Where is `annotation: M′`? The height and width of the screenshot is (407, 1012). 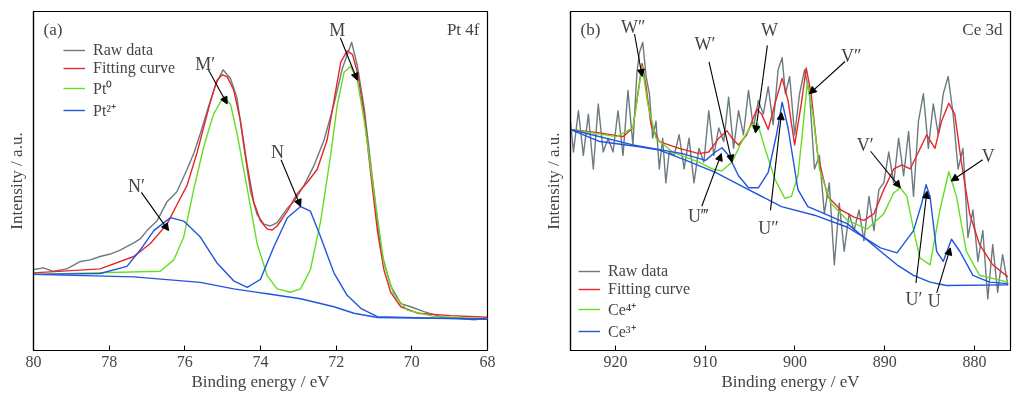 annotation: M′ is located at coordinates (205, 63).